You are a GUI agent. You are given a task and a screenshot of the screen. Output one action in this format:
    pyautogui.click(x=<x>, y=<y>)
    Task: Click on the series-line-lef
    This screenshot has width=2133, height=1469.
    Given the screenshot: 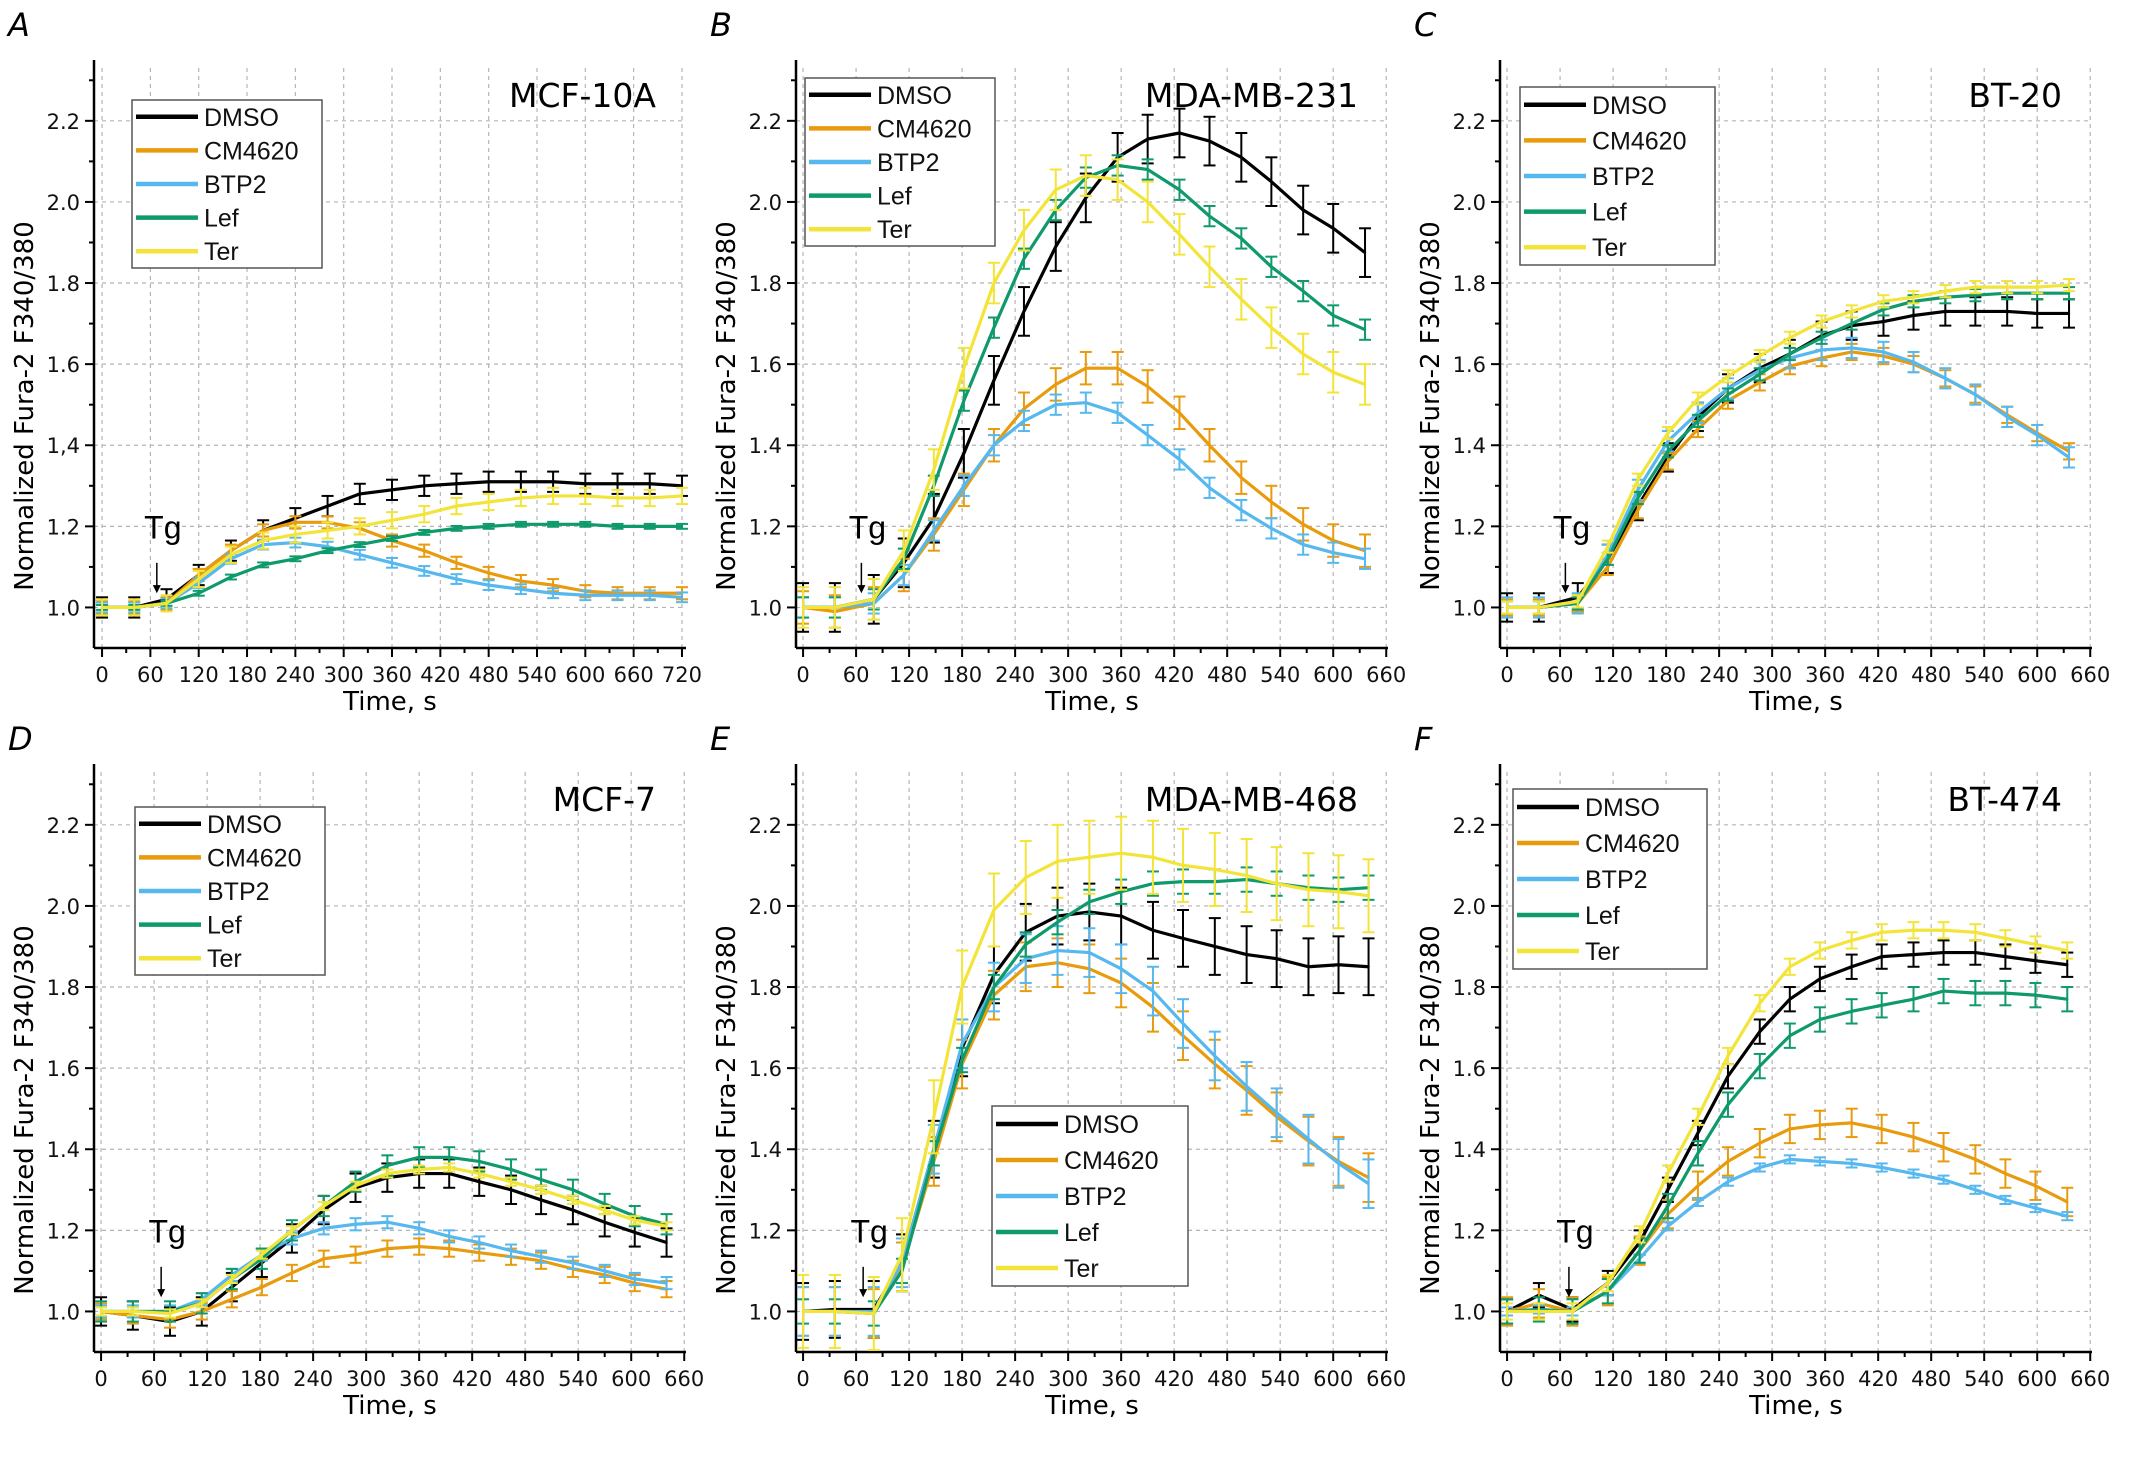 What is the action you would take?
    pyautogui.click(x=384, y=1234)
    